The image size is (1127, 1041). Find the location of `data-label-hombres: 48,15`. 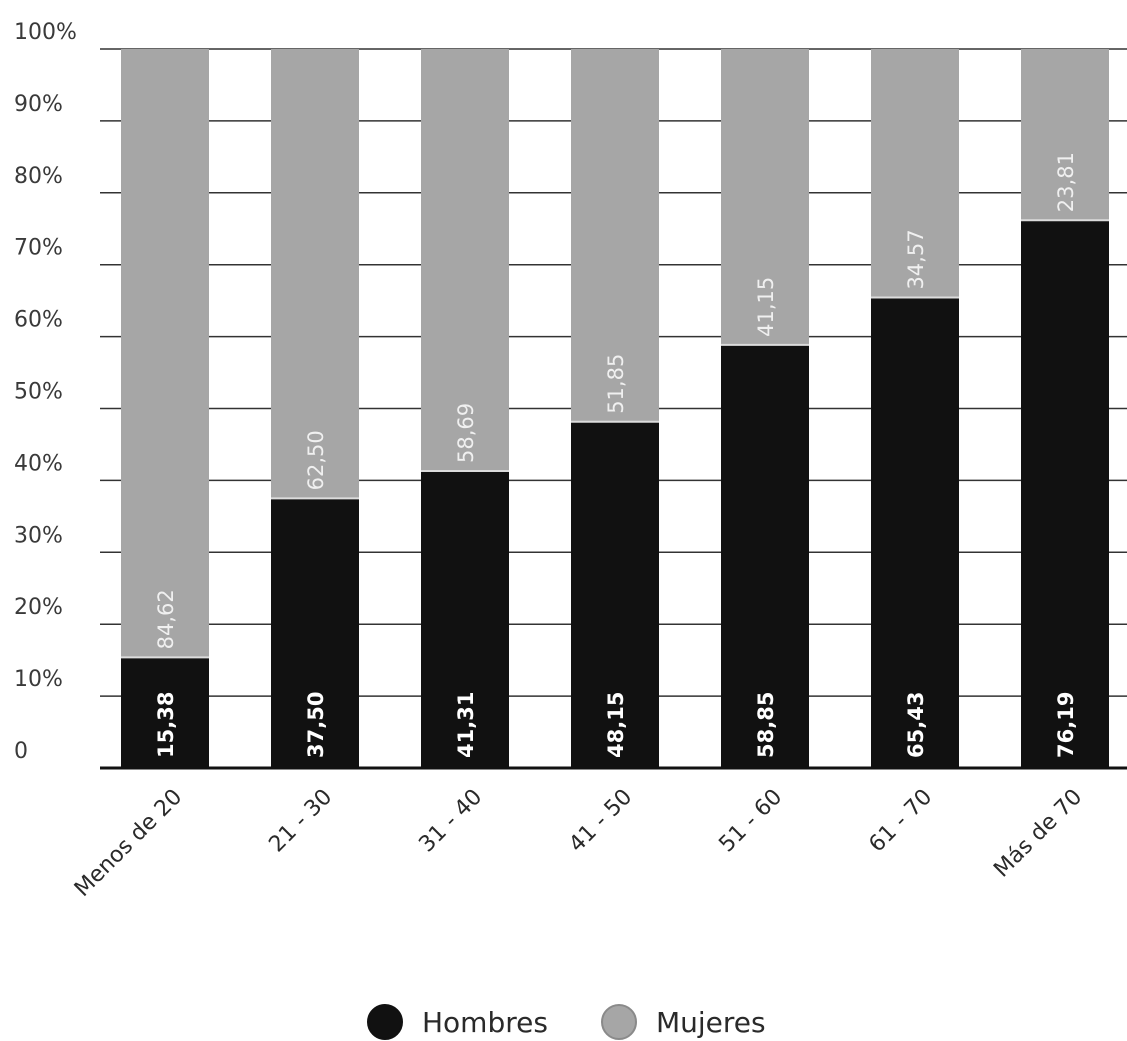

data-label-hombres: 48,15 is located at coordinates (616, 725).